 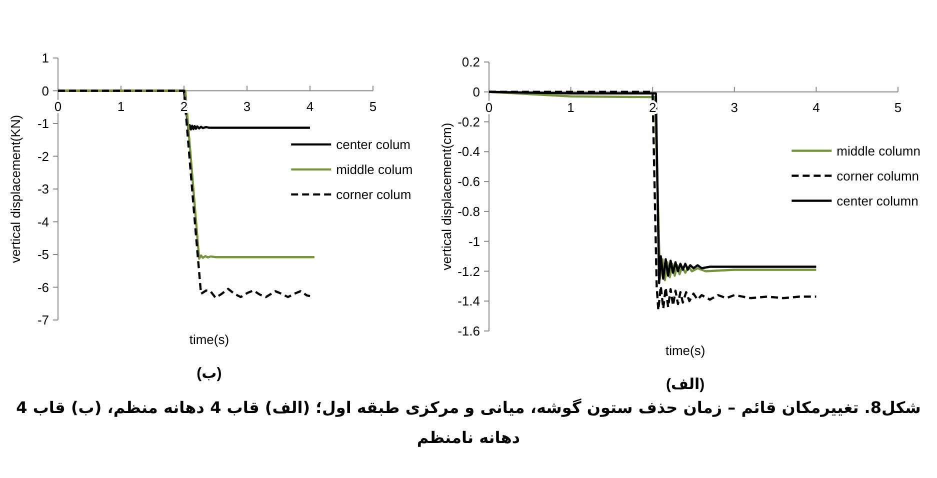 I want to click on y-tick-label: -0.4, so click(x=469, y=152).